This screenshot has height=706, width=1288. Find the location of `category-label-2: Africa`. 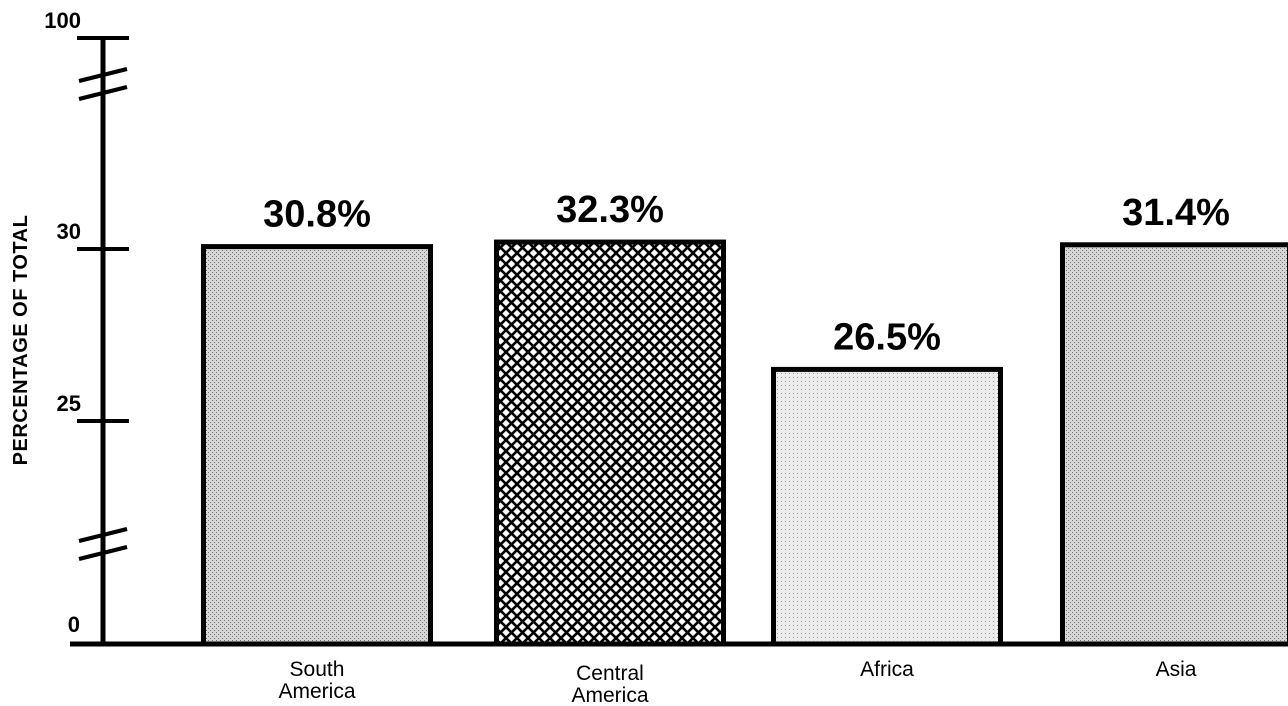

category-label-2: Africa is located at coordinates (887, 669).